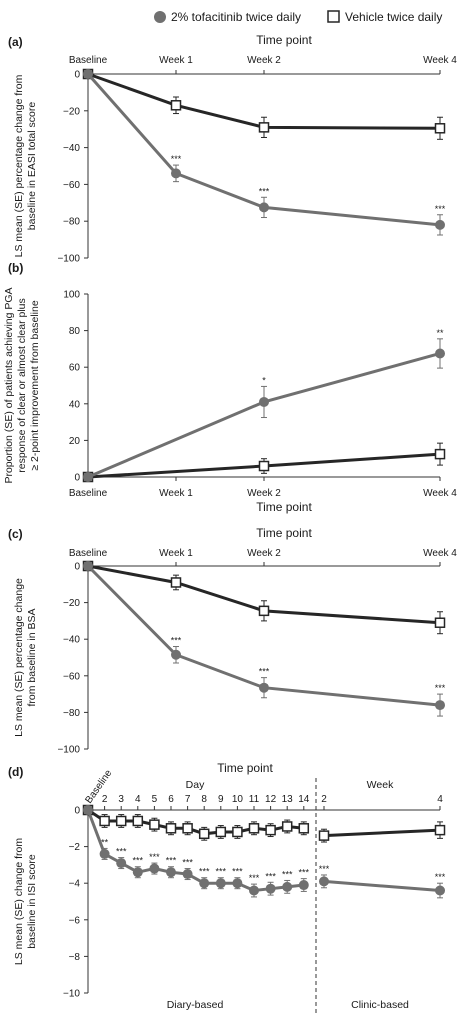 The height and width of the screenshot is (1024, 471). Describe the element at coordinates (75, 404) in the screenshot. I see `y-tick-label: 40` at that location.